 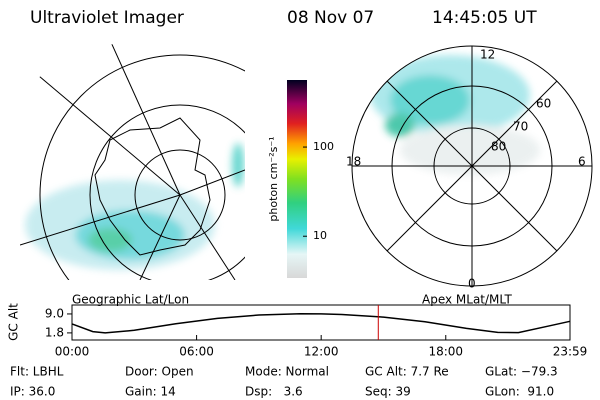 I want to click on date: 08 Nov 07, so click(x=330, y=18).